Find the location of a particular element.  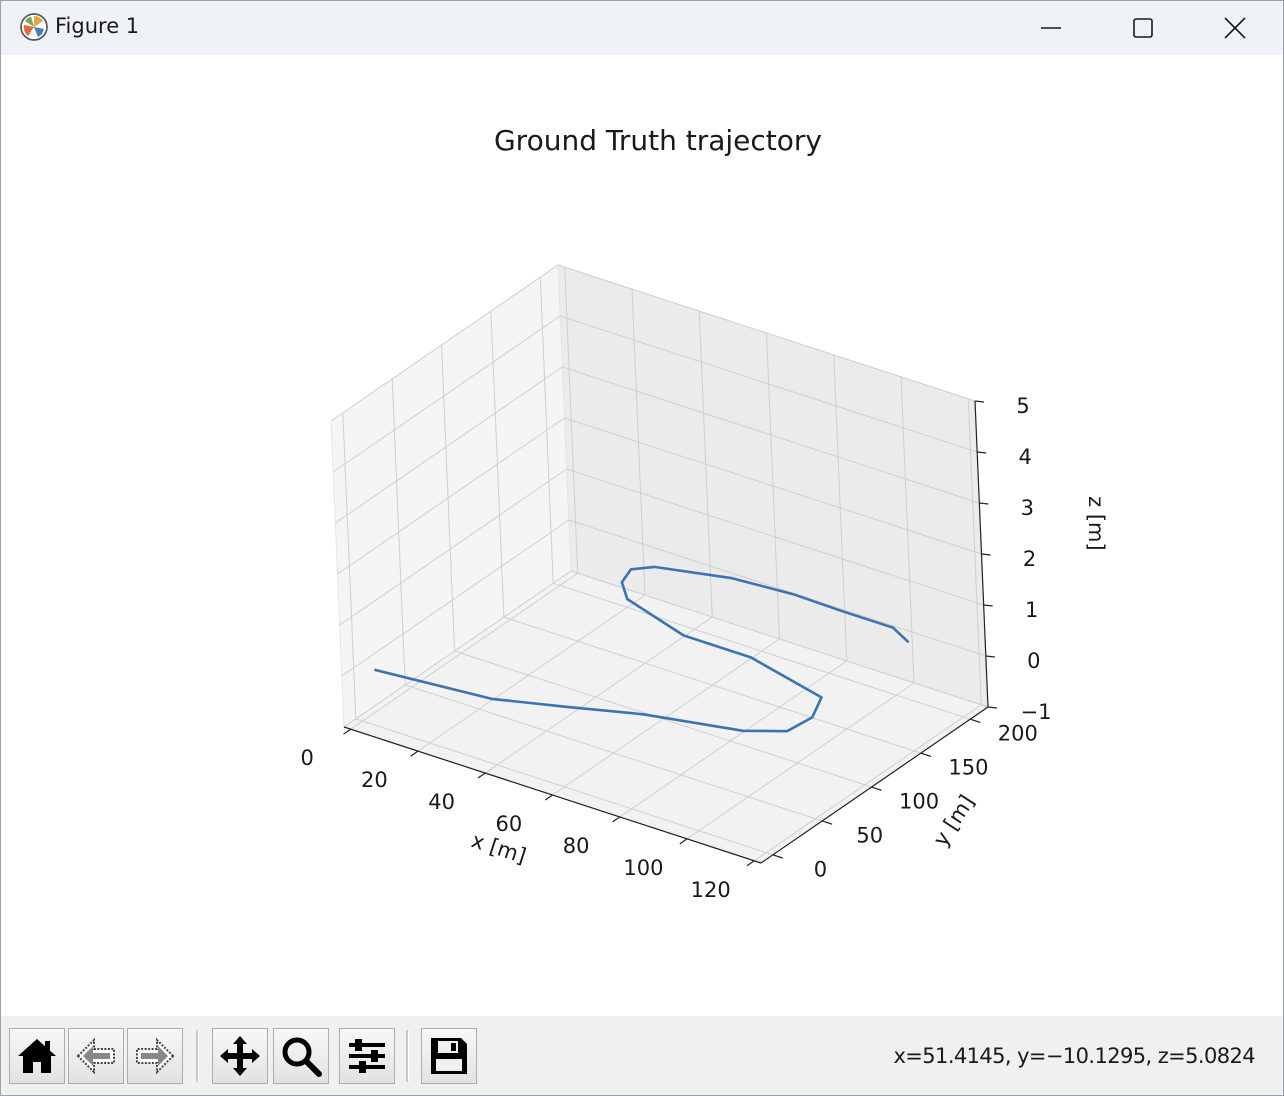

z-tick-label: 4 is located at coordinates (1024, 457).